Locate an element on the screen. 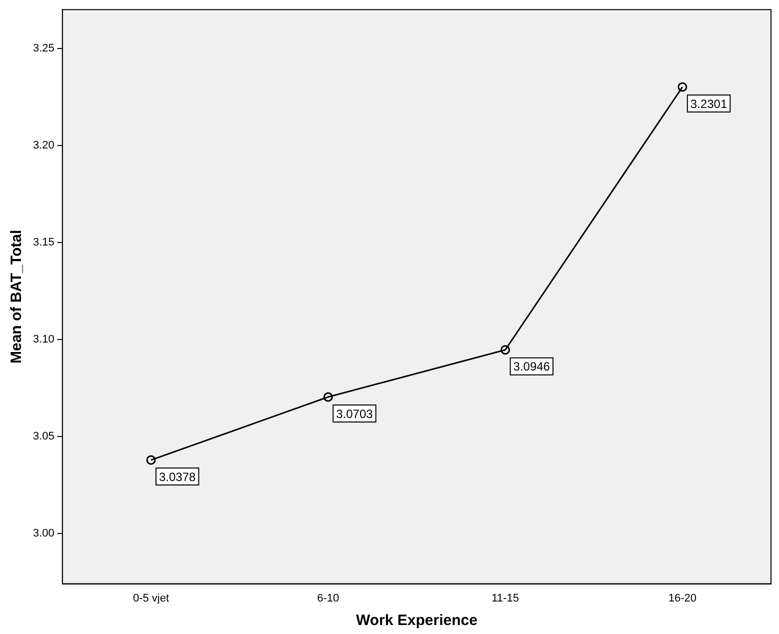 This screenshot has width=779, height=634. data-label: 3.2301 is located at coordinates (709, 103).